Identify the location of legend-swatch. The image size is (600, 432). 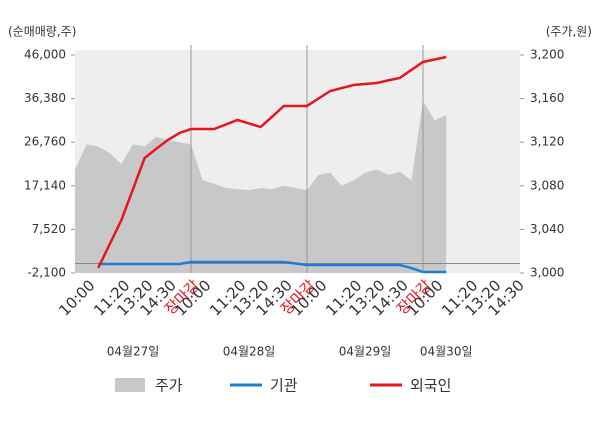
(130, 385).